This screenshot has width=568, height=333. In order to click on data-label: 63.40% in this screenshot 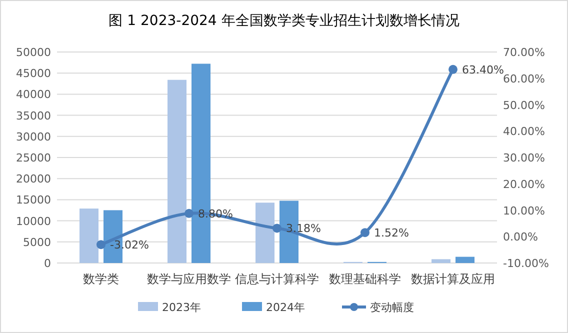, I will do `click(483, 69)`.